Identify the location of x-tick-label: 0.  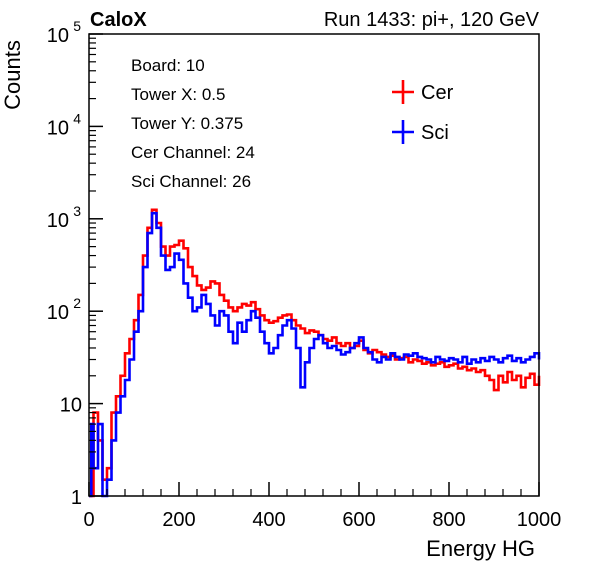
(88, 520).